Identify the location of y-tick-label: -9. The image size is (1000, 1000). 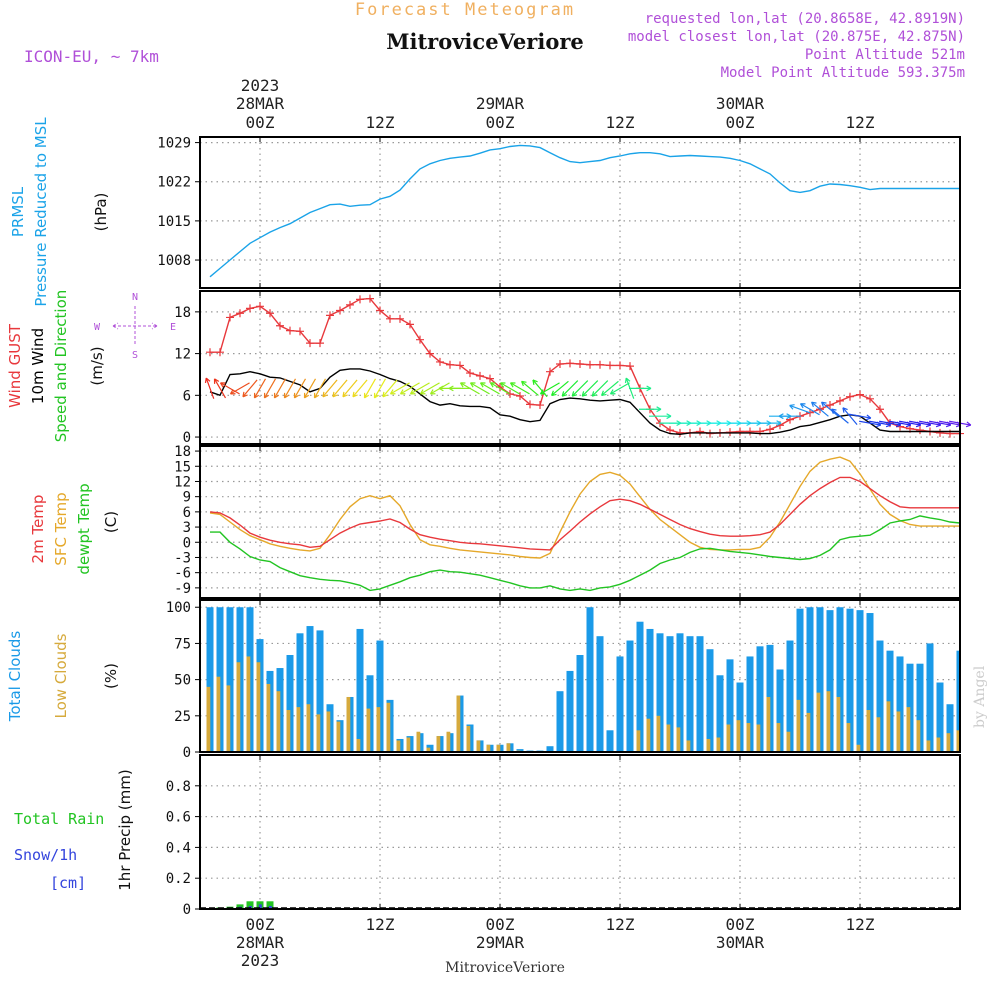
(182, 589).